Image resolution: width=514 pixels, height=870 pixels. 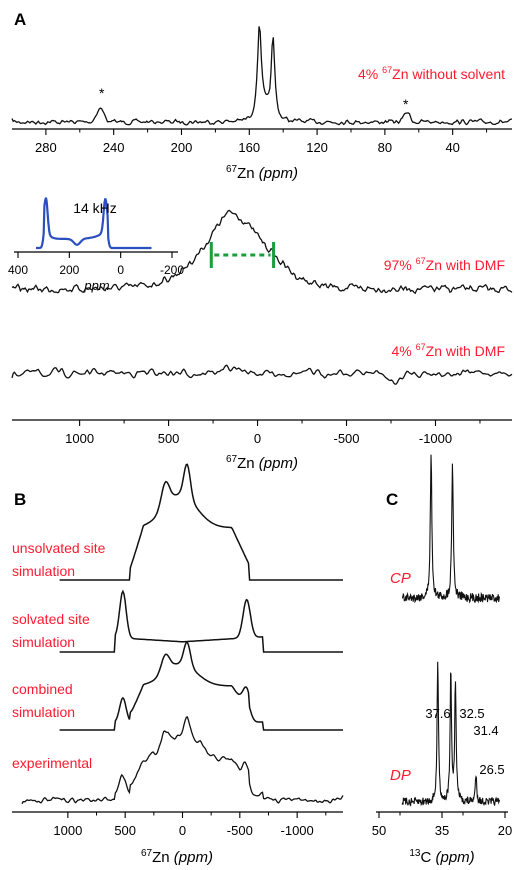 What do you see at coordinates (261, 142) in the screenshot?
I see `x-ticks-a-top: 280 240 200 160 120 80 40` at bounding box center [261, 142].